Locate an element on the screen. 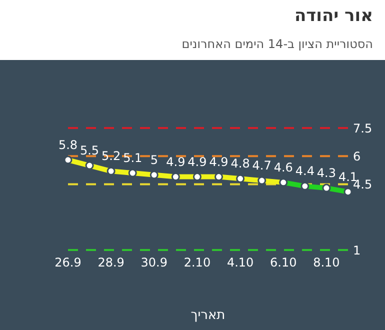 The width and height of the screenshot is (385, 330). data-label: 5.1 is located at coordinates (132, 158).